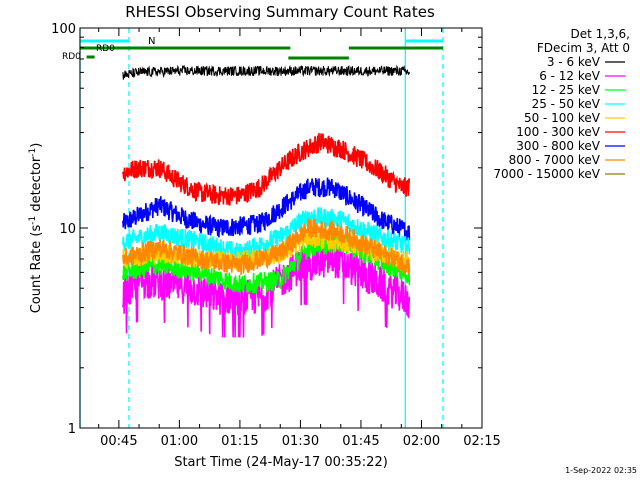  What do you see at coordinates (601, 34) in the screenshot?
I see `legend-header: Det 1,3,6,` at bounding box center [601, 34].